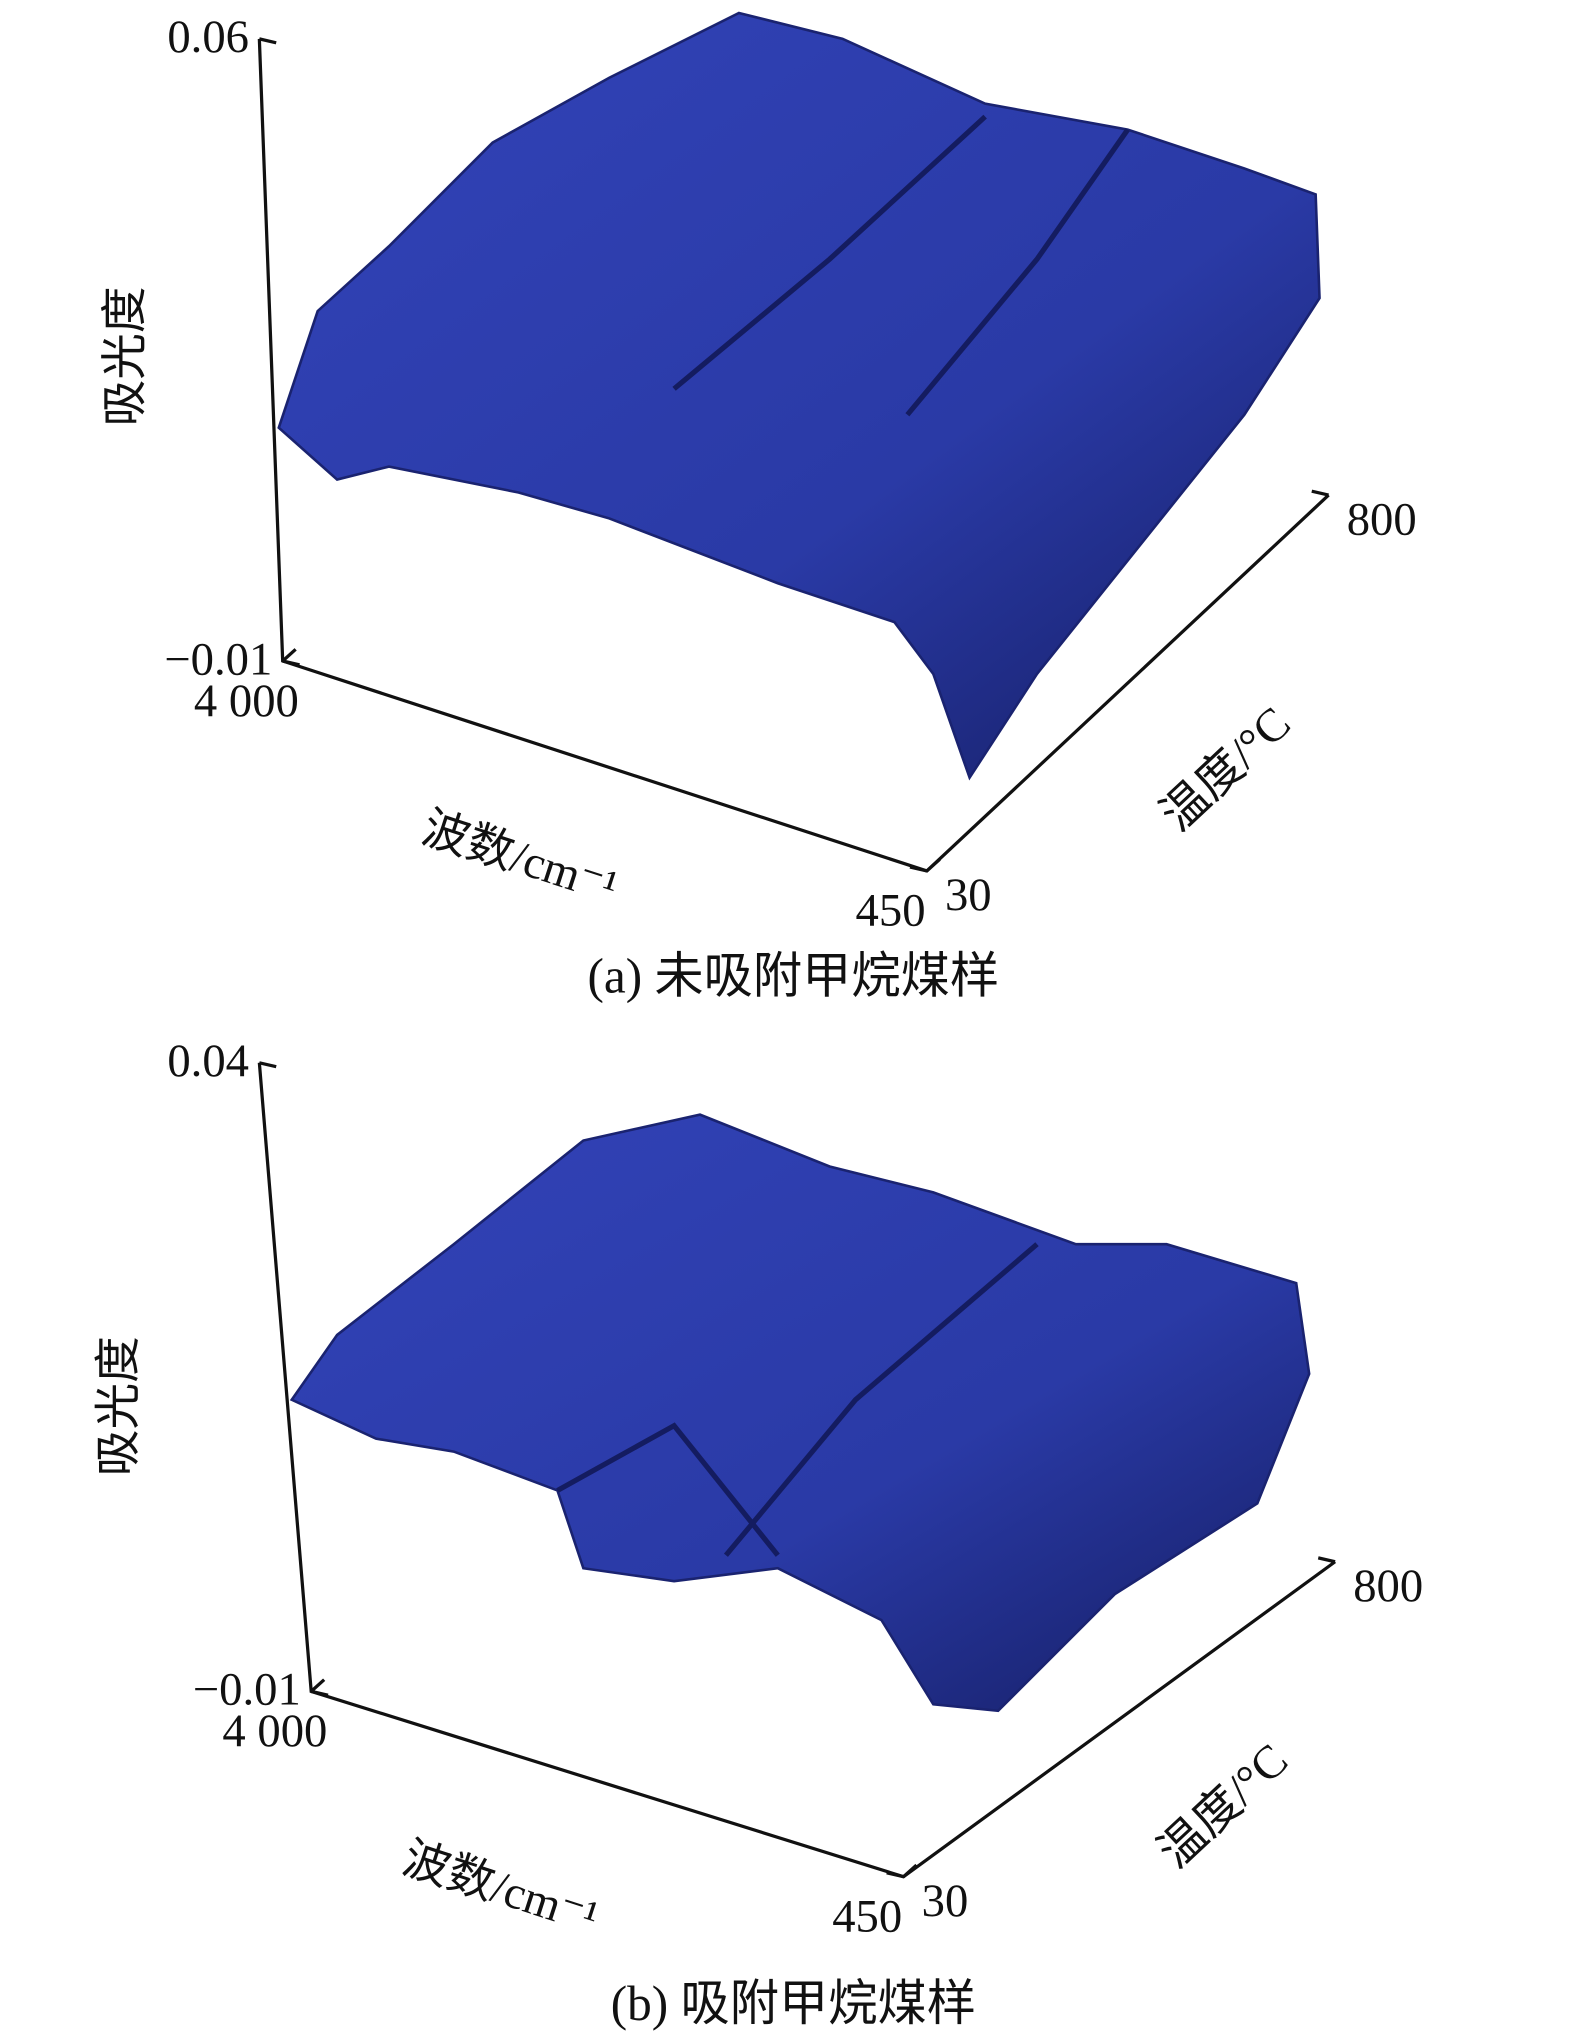 The height and width of the screenshot is (2040, 1575). What do you see at coordinates (793, 2003) in the screenshot?
I see `caption: (b) 吸附甲烷煤样` at bounding box center [793, 2003].